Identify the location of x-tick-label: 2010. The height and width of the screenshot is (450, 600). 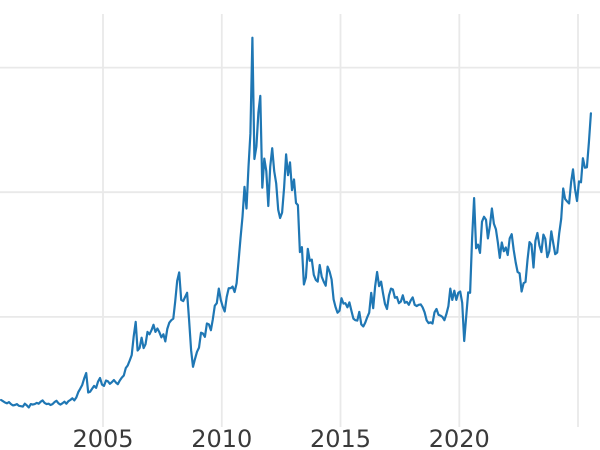
(221, 437).